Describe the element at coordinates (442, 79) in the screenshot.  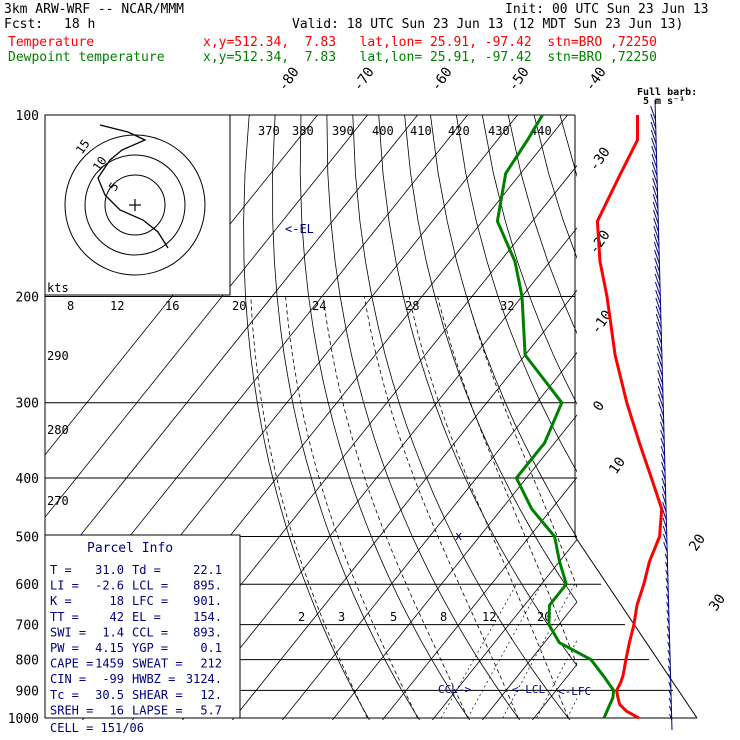
I see `isotherm-label--60: -60` at that location.